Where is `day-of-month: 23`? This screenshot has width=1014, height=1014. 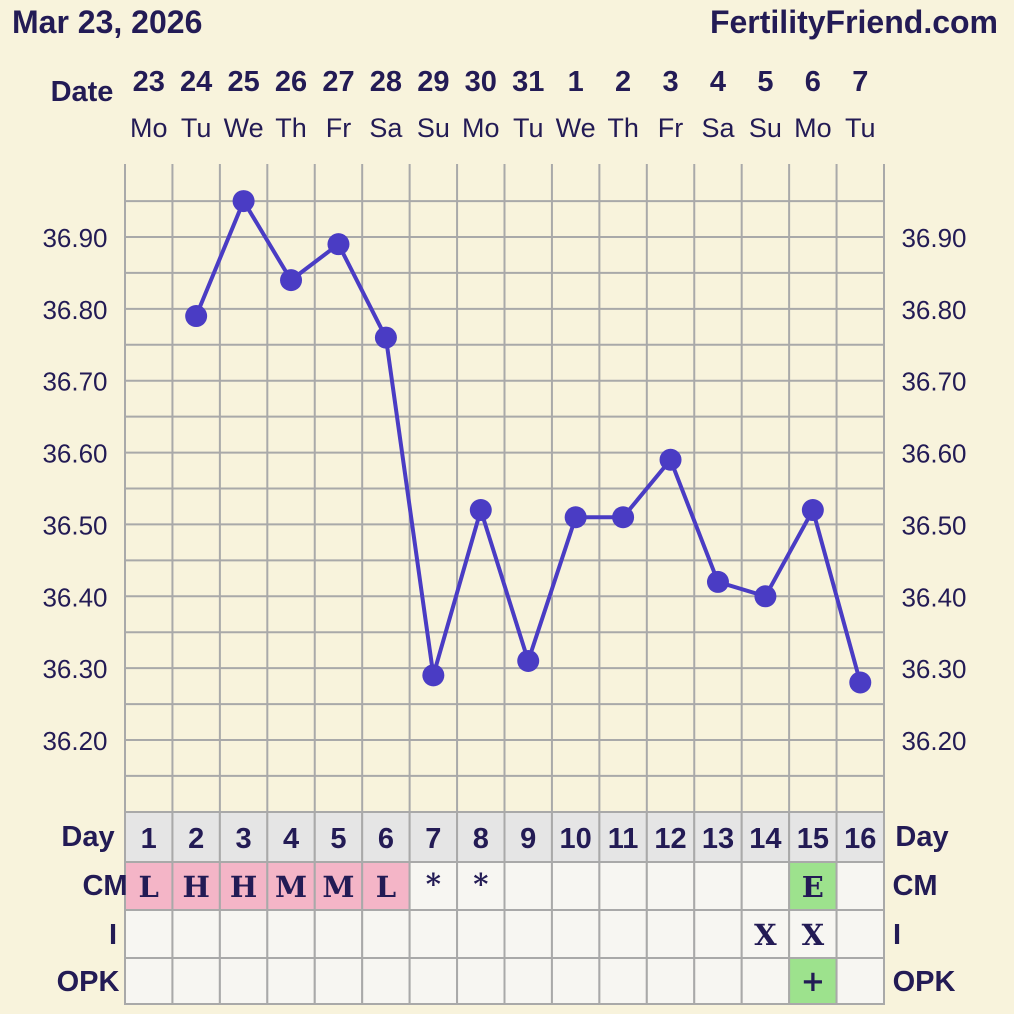 day-of-month: 23 is located at coordinates (149, 82).